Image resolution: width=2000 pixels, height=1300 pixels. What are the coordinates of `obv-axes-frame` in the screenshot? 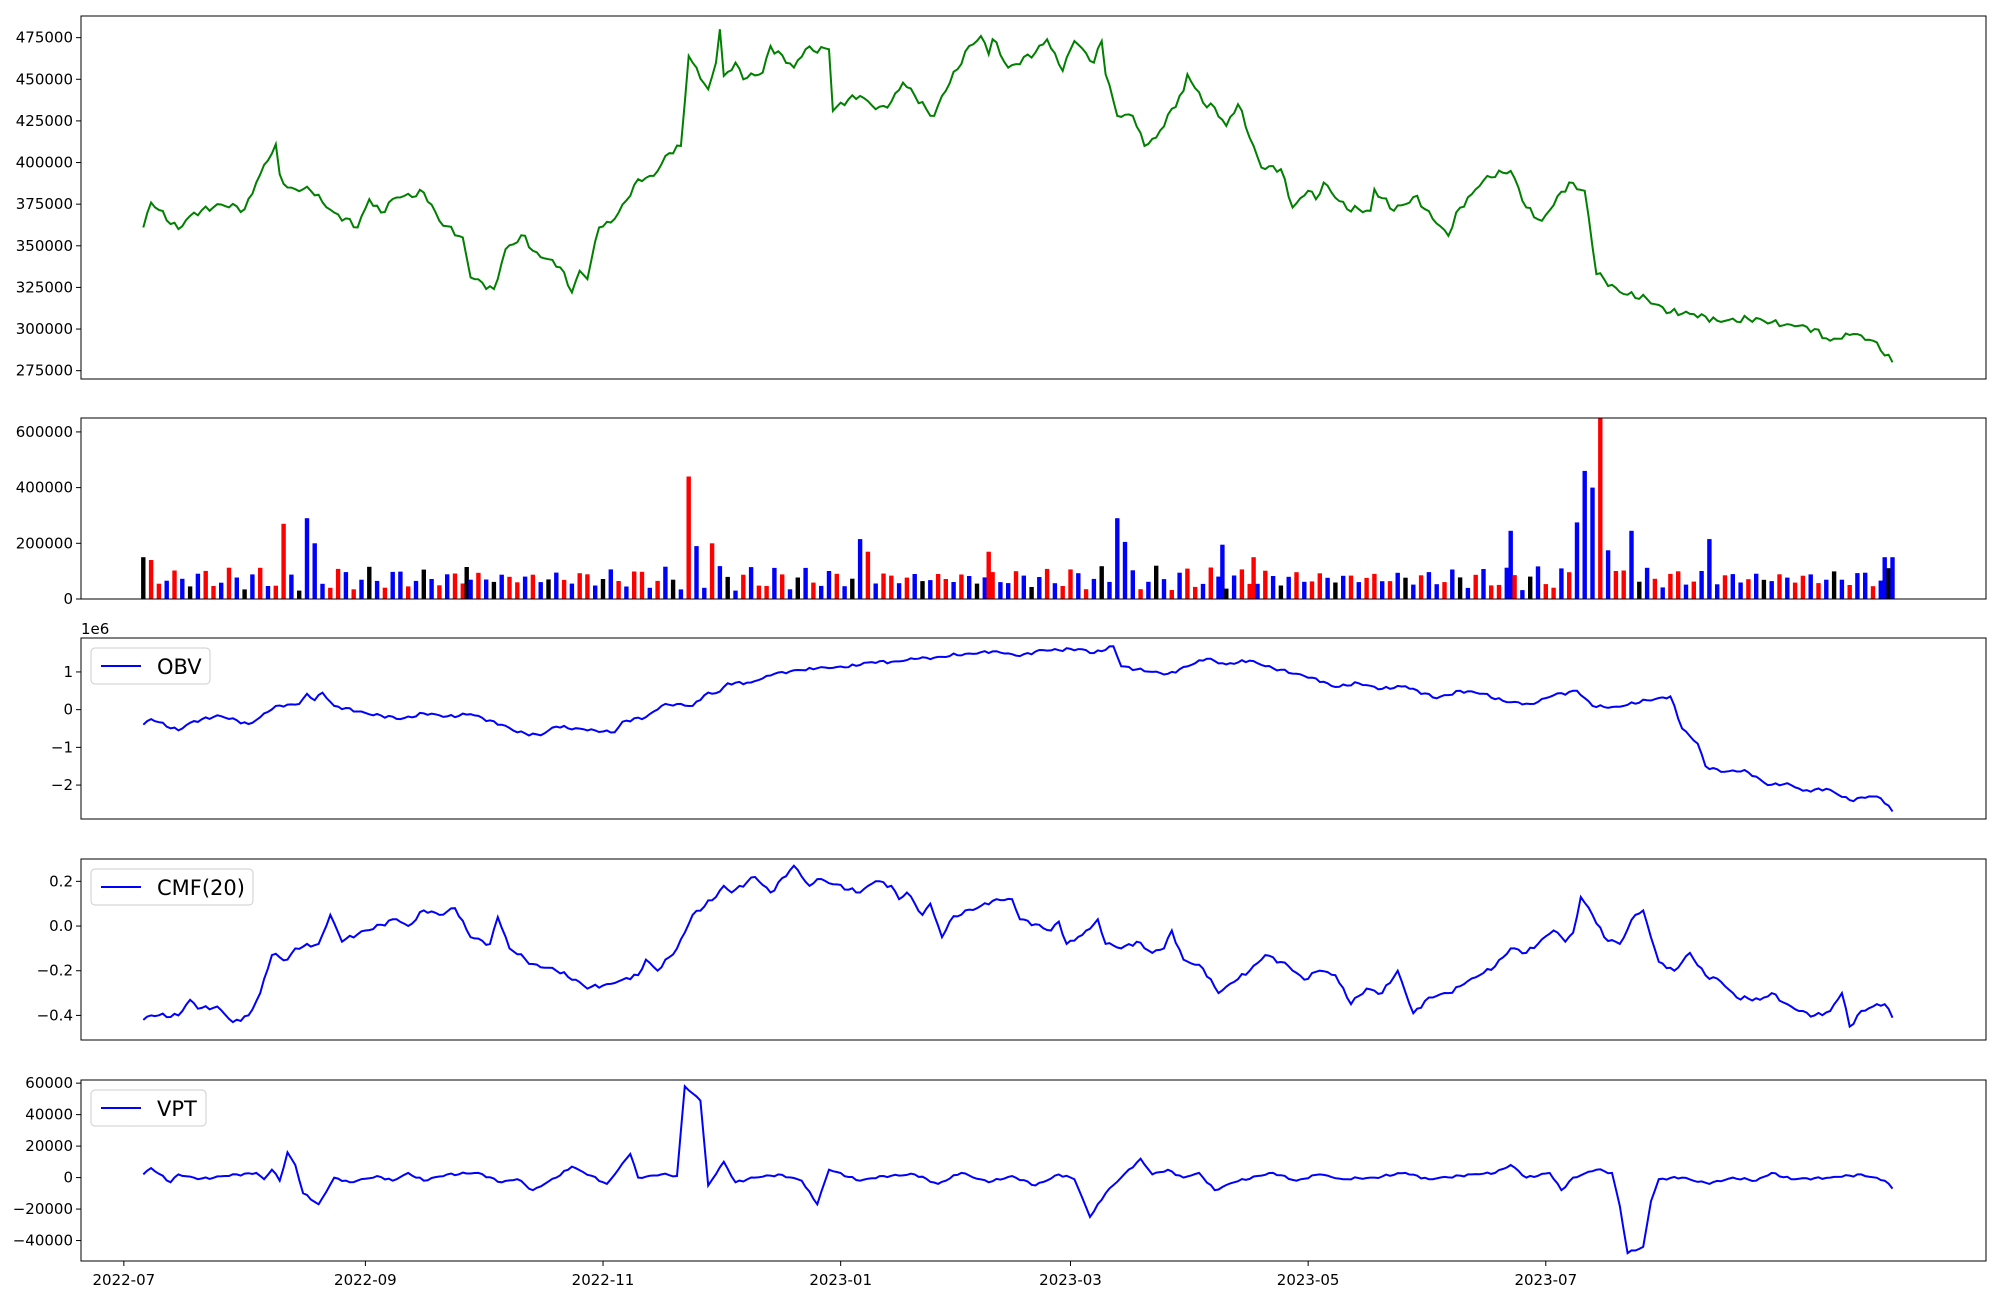 It's located at (1033, 728).